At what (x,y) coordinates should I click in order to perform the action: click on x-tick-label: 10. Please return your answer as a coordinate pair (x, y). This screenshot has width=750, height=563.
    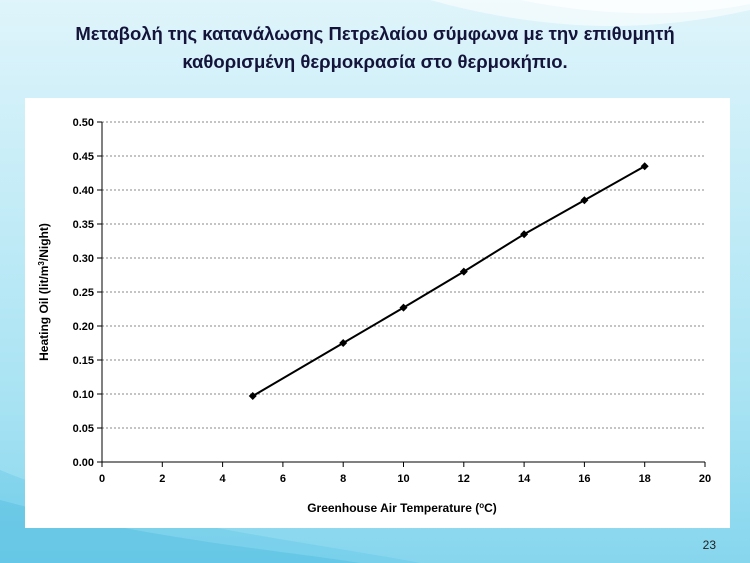
    Looking at the image, I should click on (403, 479).